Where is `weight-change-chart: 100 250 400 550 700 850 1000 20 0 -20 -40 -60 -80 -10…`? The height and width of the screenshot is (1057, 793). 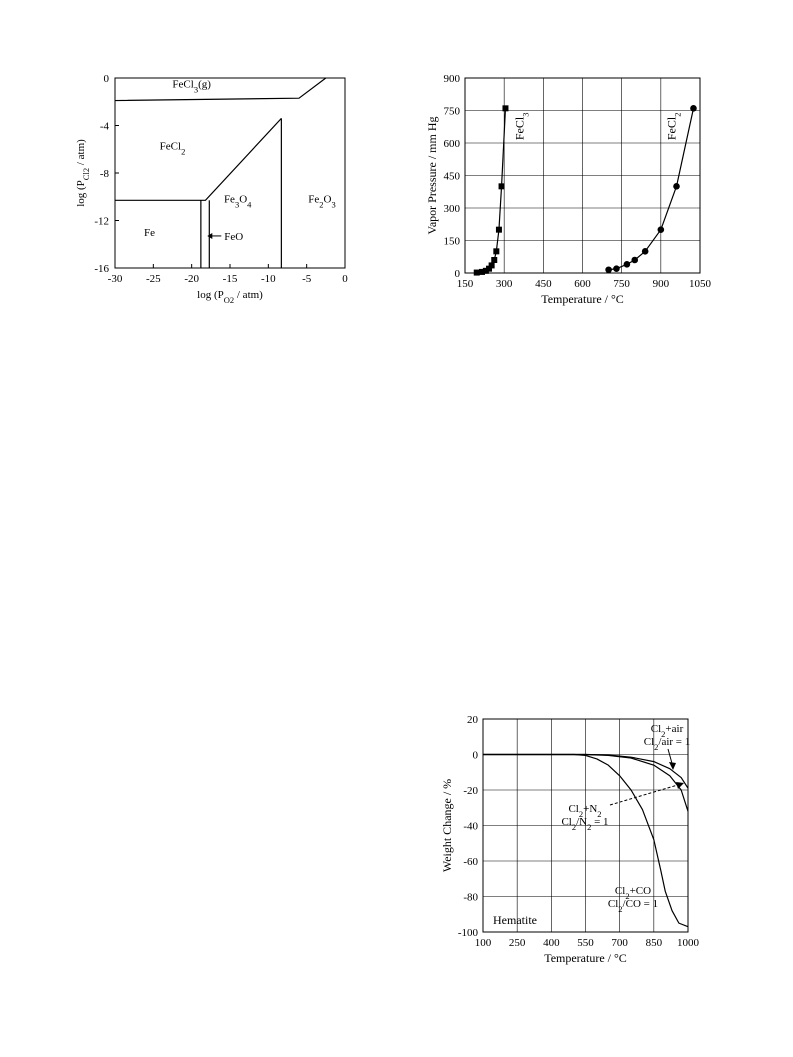
weight-change-chart: 100 250 400 550 700 850 1000 20 0 -20 -40 -60 -80 -10… is located at coordinates (570, 839).